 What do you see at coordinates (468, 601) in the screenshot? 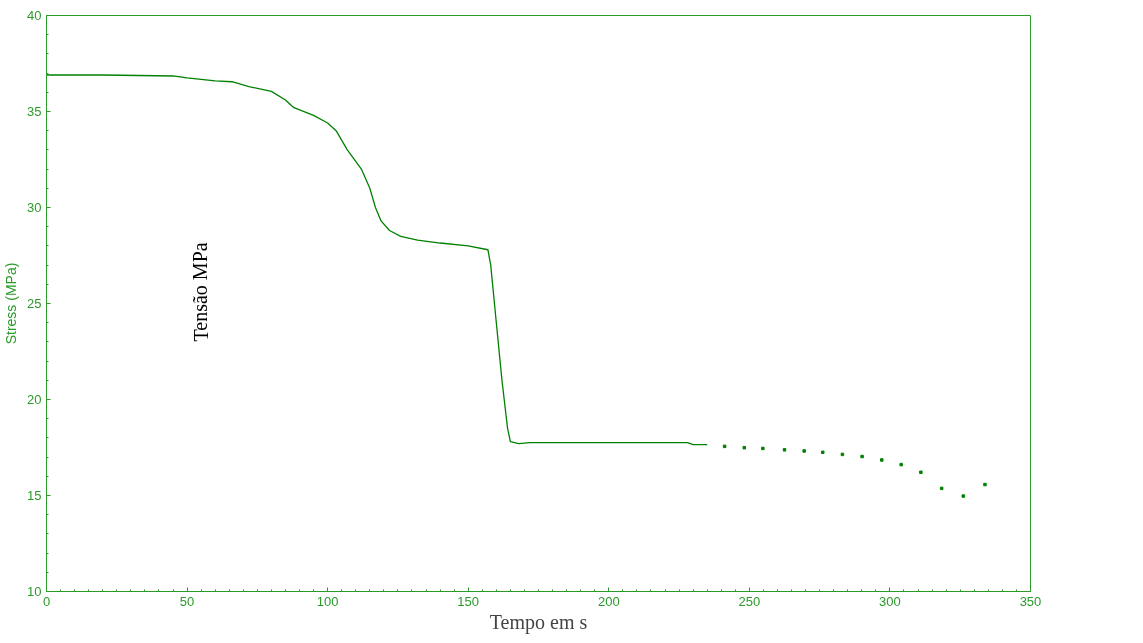
I see `x-tick-label: 150` at bounding box center [468, 601].